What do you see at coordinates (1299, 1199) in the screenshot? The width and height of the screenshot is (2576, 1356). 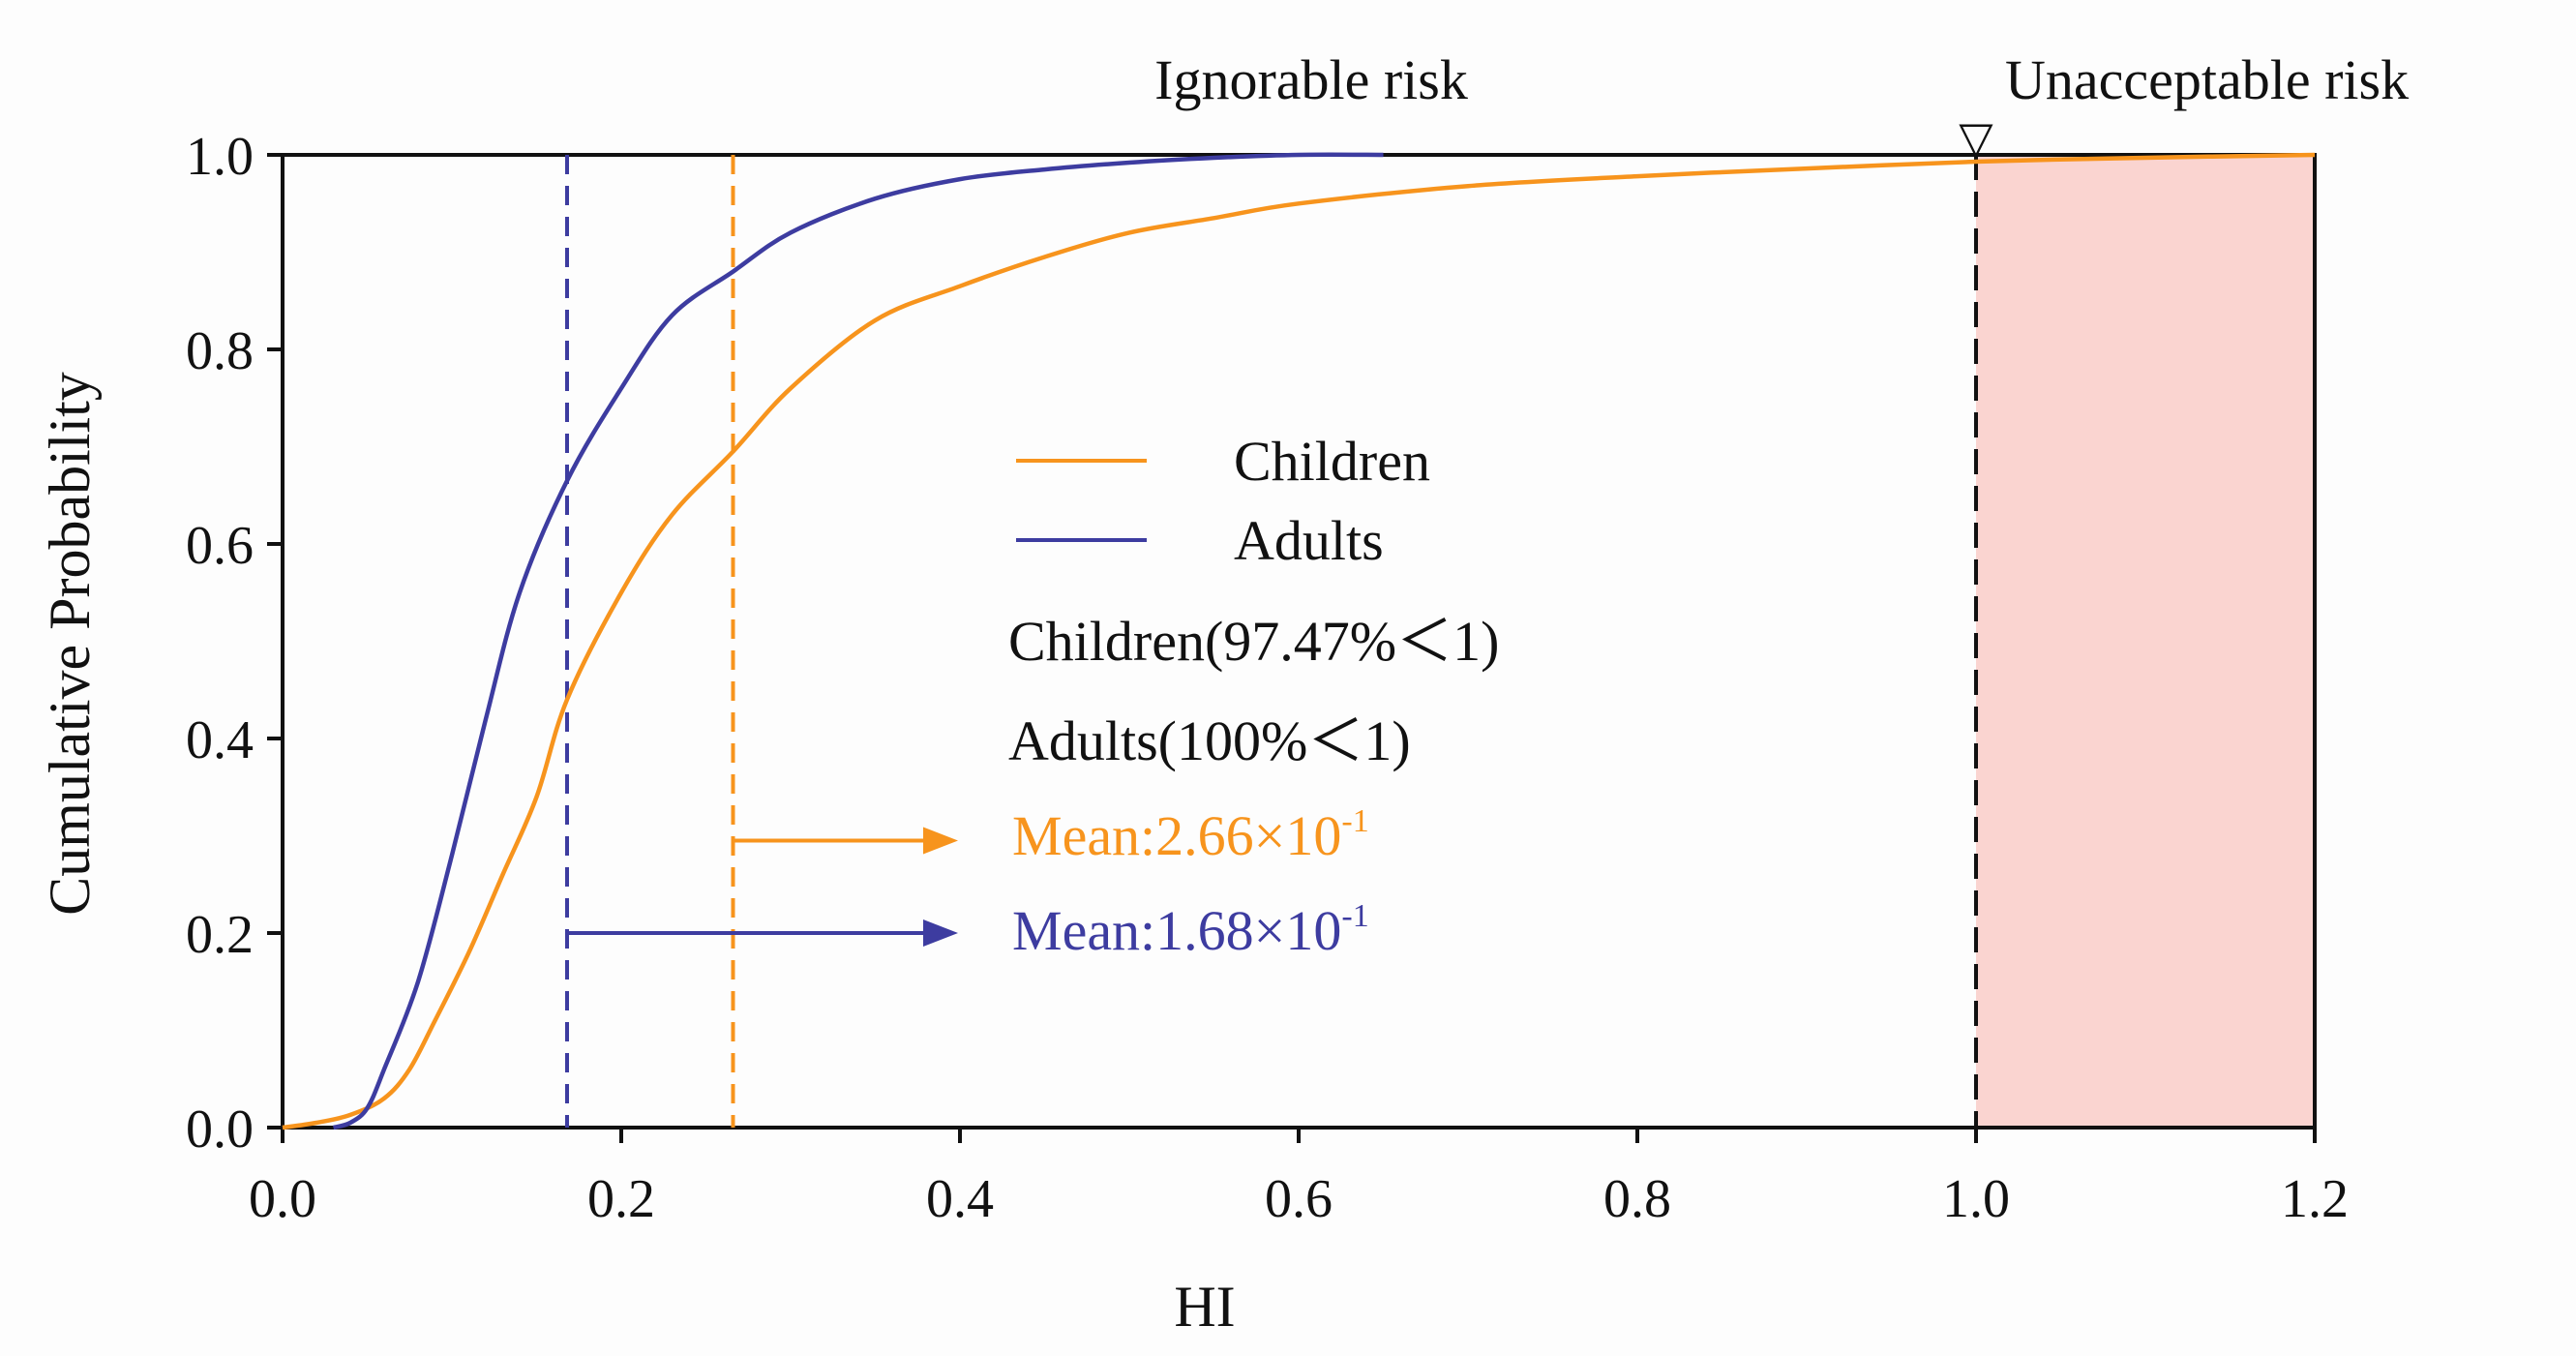 I see `x-tick-label: 0.6` at bounding box center [1299, 1199].